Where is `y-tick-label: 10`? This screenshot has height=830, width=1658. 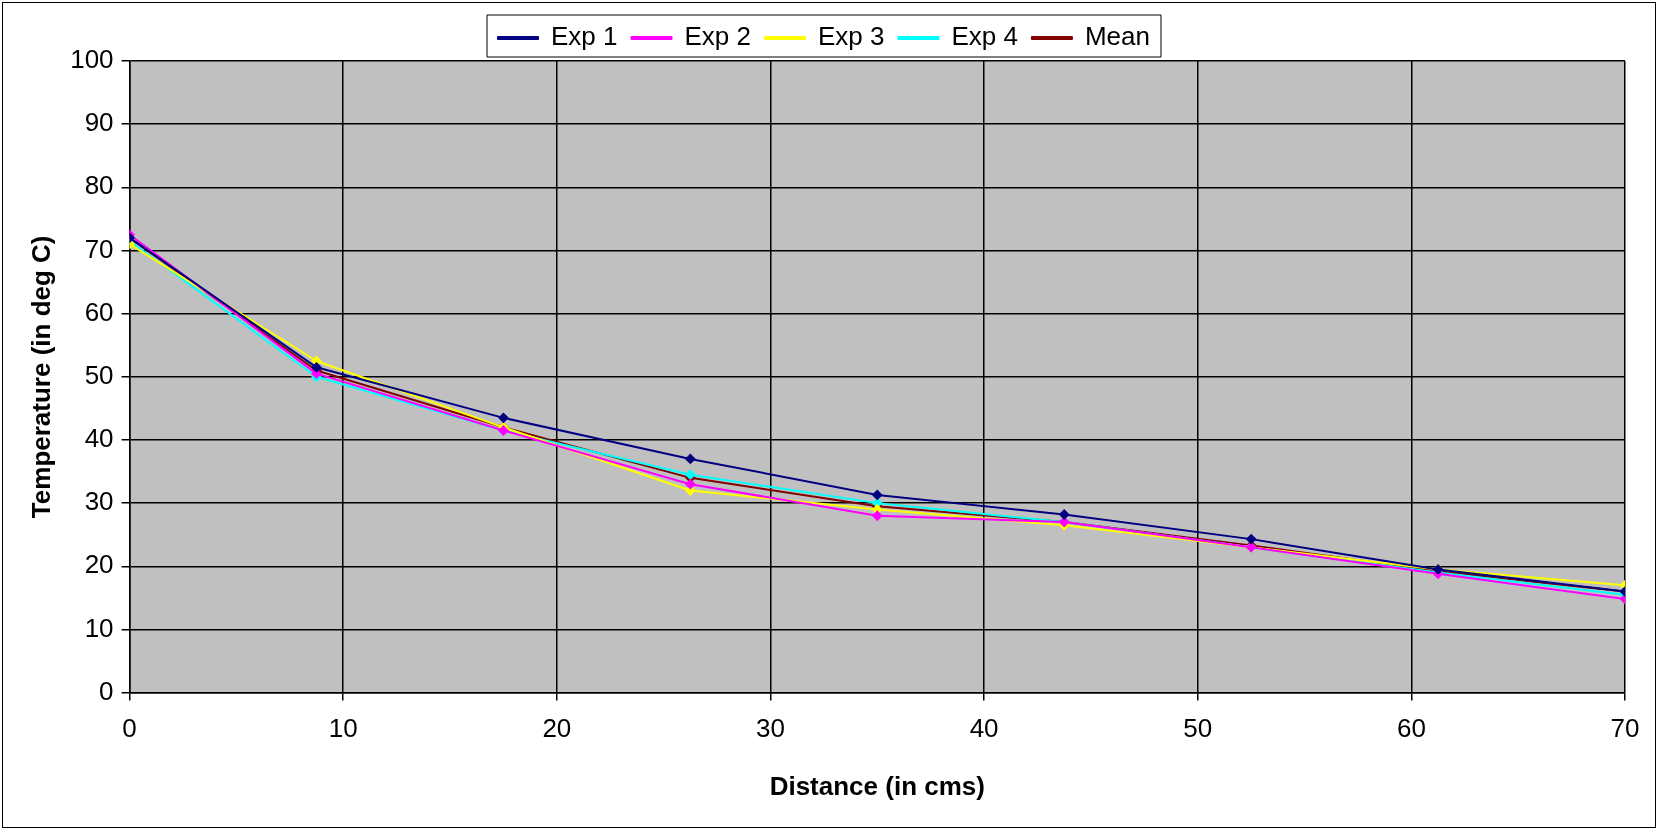
y-tick-label: 10 is located at coordinates (99, 627).